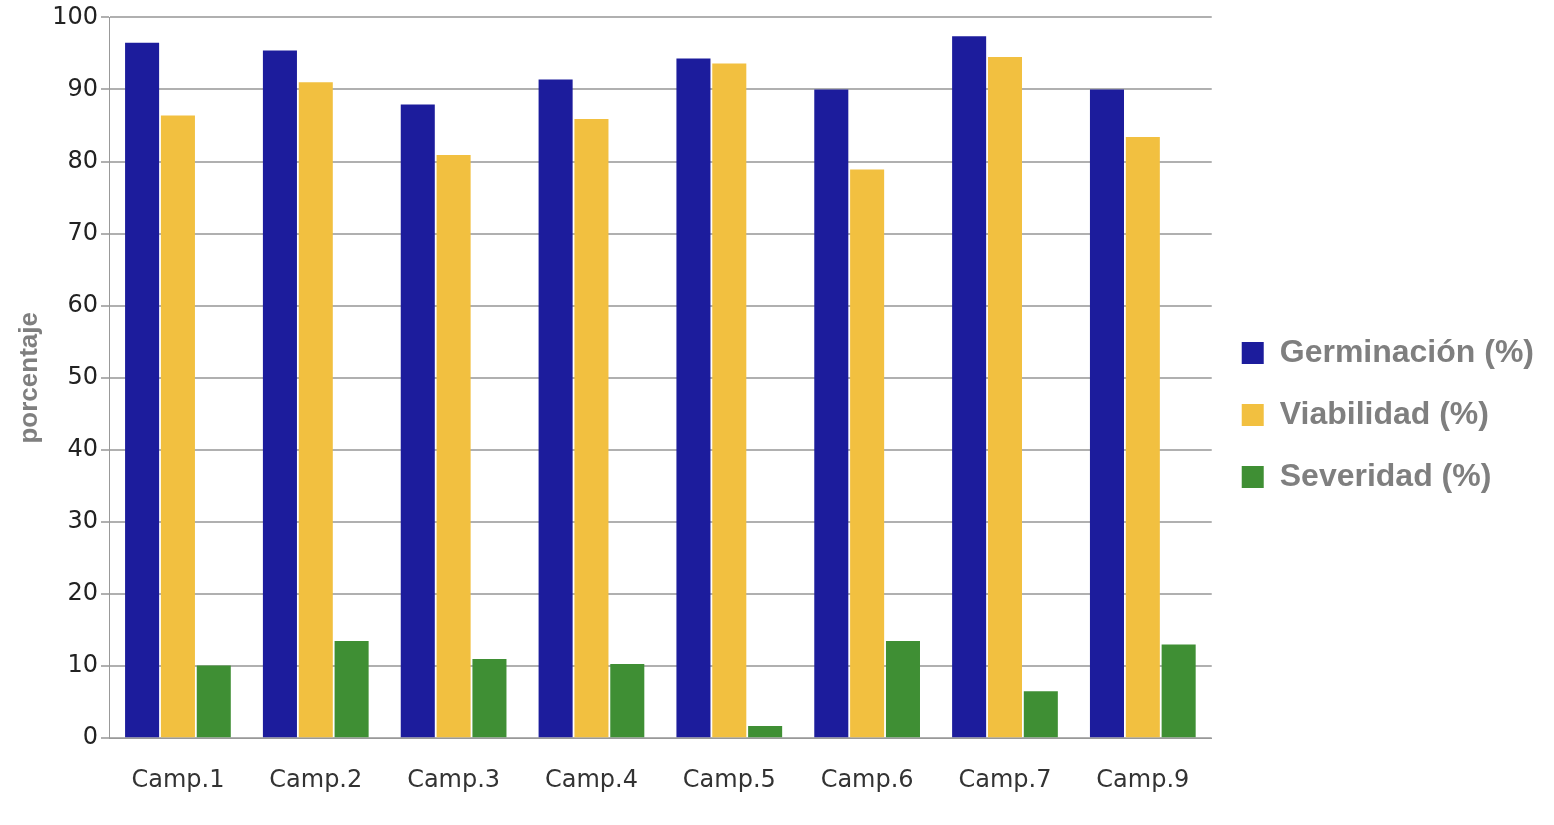  What do you see at coordinates (27, 378) in the screenshot?
I see `y-axis-title: porcentaje` at bounding box center [27, 378].